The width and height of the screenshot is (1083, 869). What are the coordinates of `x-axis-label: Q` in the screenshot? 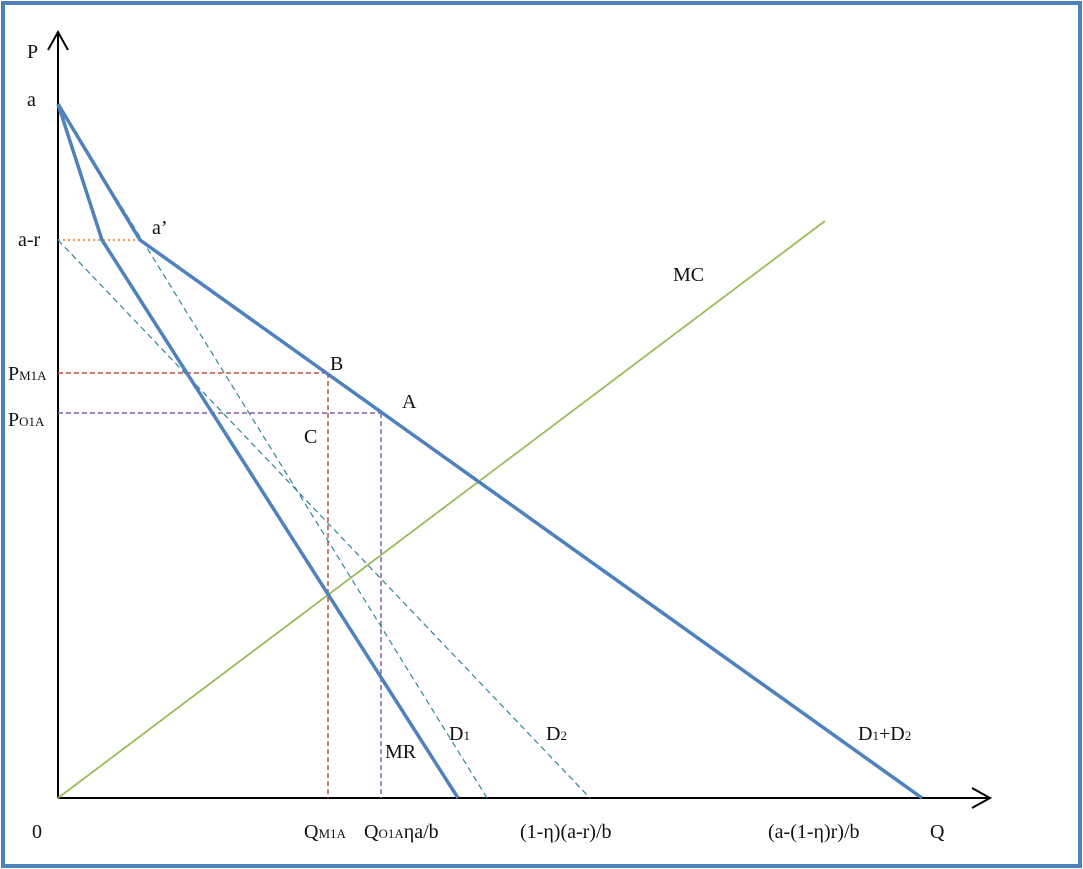 It's located at (937, 832).